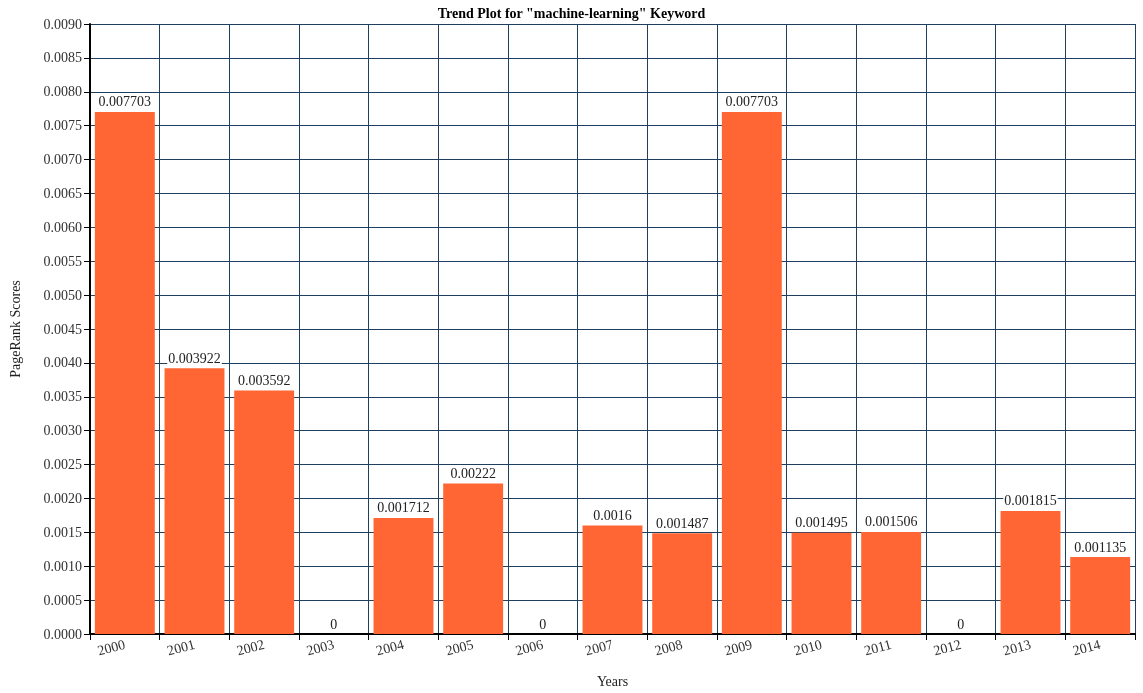 This screenshot has height=693, width=1143. I want to click on y-tick-label: 0.0000, so click(62, 634).